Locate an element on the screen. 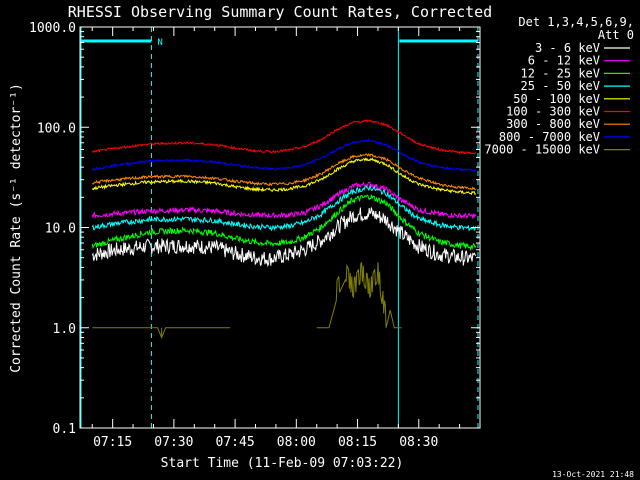  legend-label: 12 - 25 keV is located at coordinates (560, 73).